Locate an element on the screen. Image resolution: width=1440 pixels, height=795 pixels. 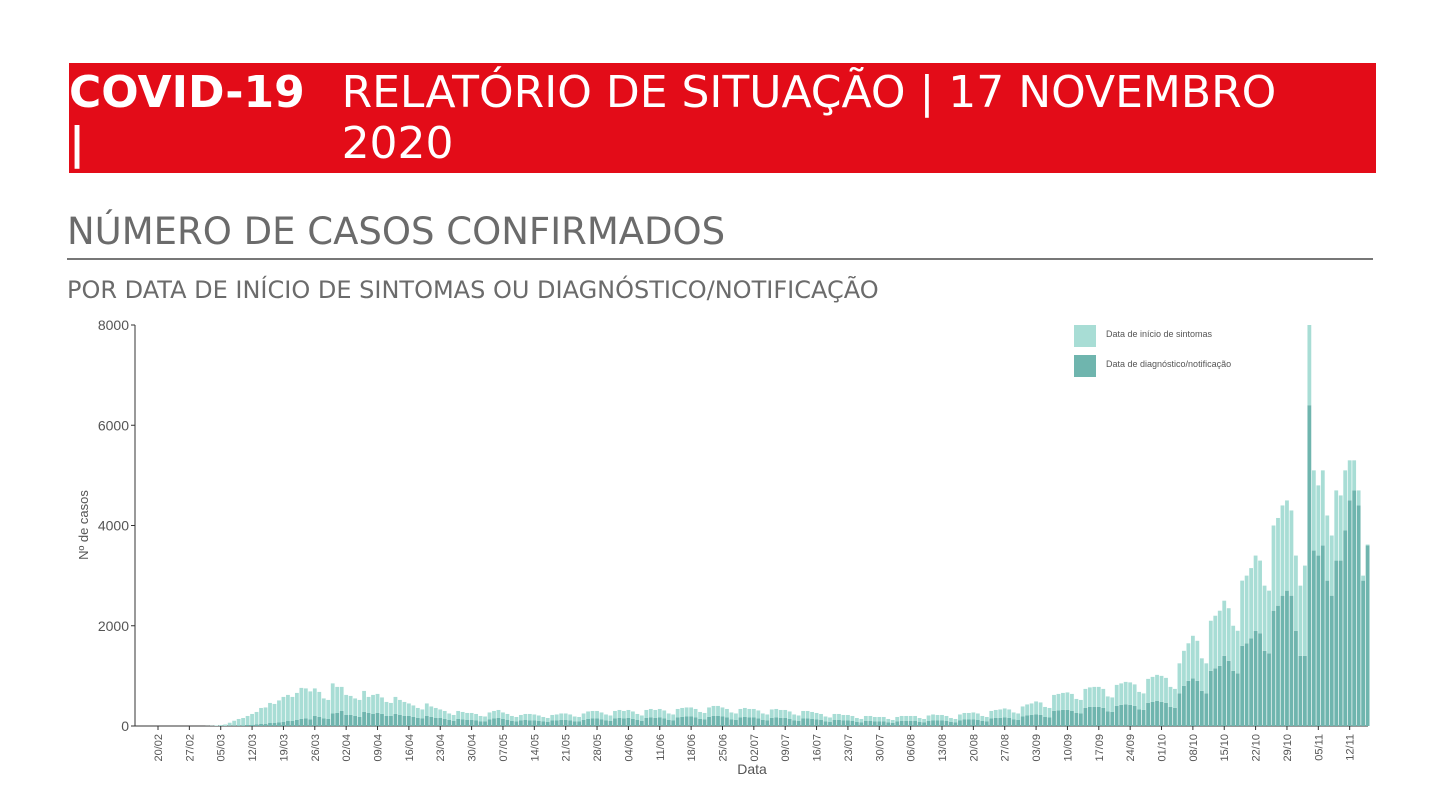
y-tick-label: 6000 is located at coordinates (113, 425).